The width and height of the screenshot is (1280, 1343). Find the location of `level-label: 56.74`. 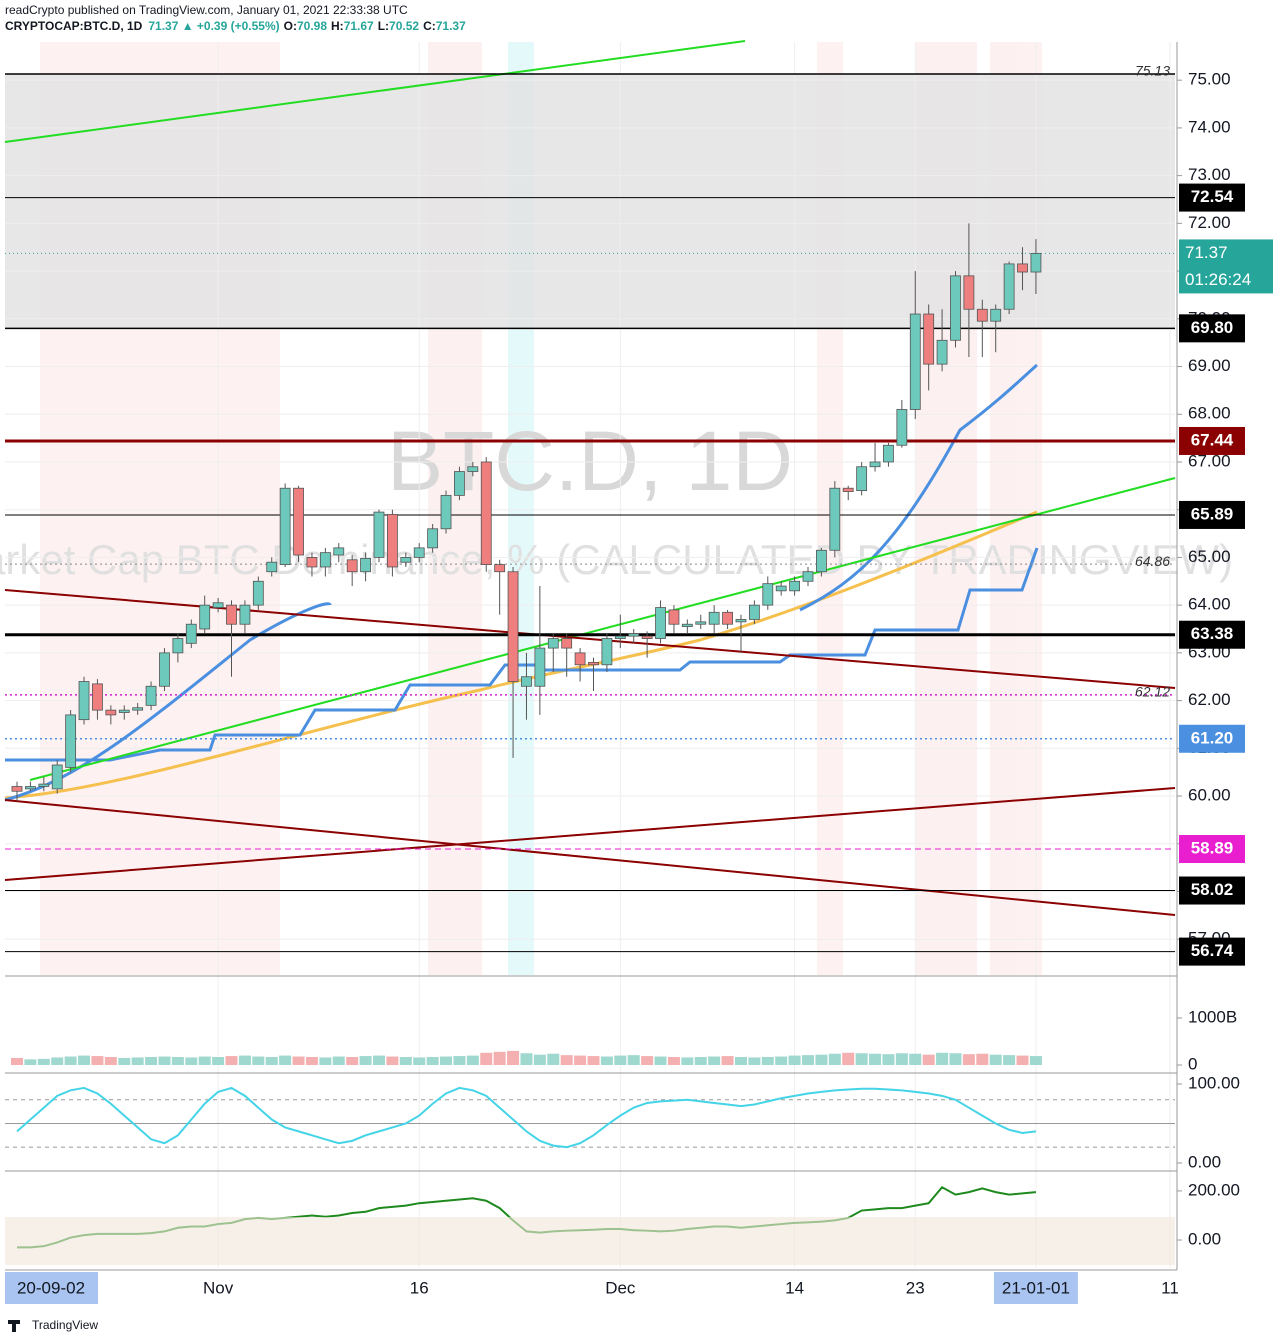

level-label: 56.74 is located at coordinates (1212, 950).